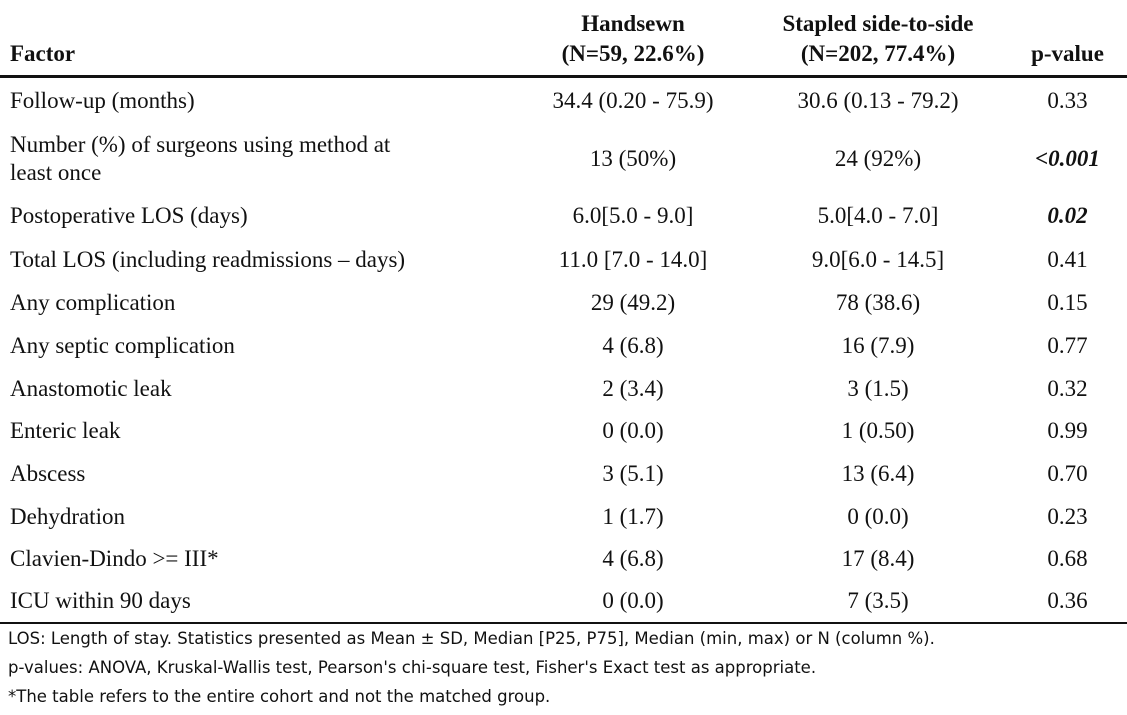  What do you see at coordinates (48, 473) in the screenshot?
I see `cell-factor: Abscess` at bounding box center [48, 473].